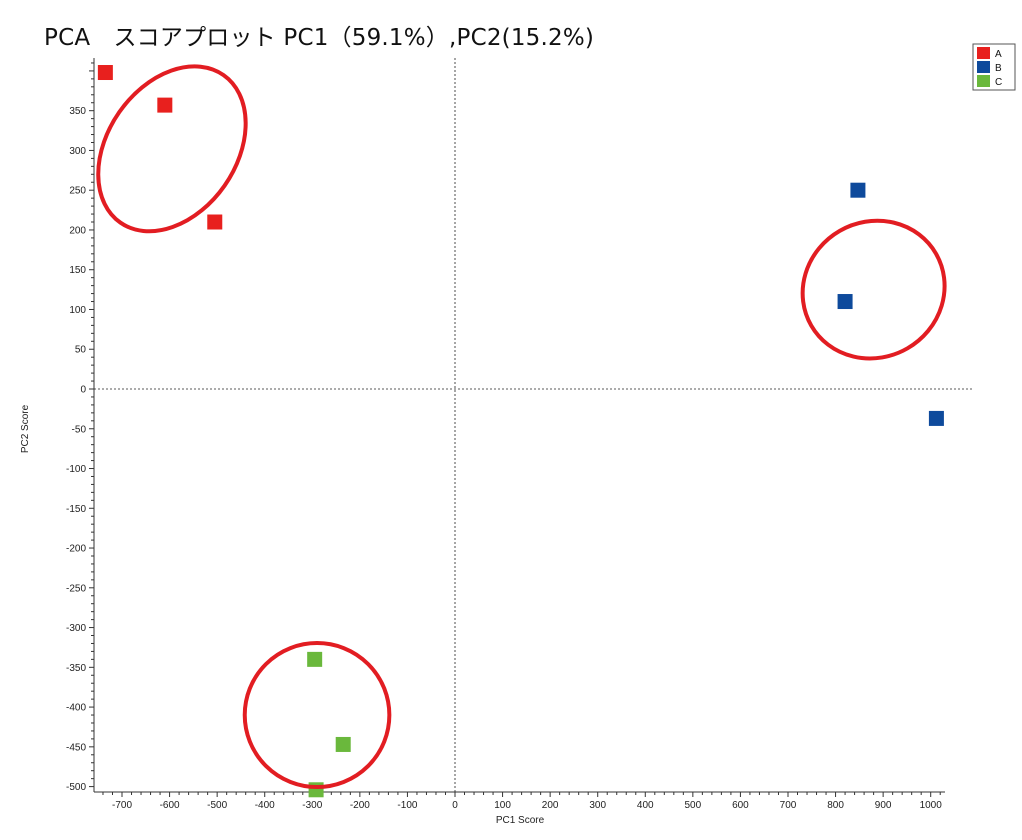  What do you see at coordinates (883, 805) in the screenshot?
I see `x-tick-label: 900` at bounding box center [883, 805].